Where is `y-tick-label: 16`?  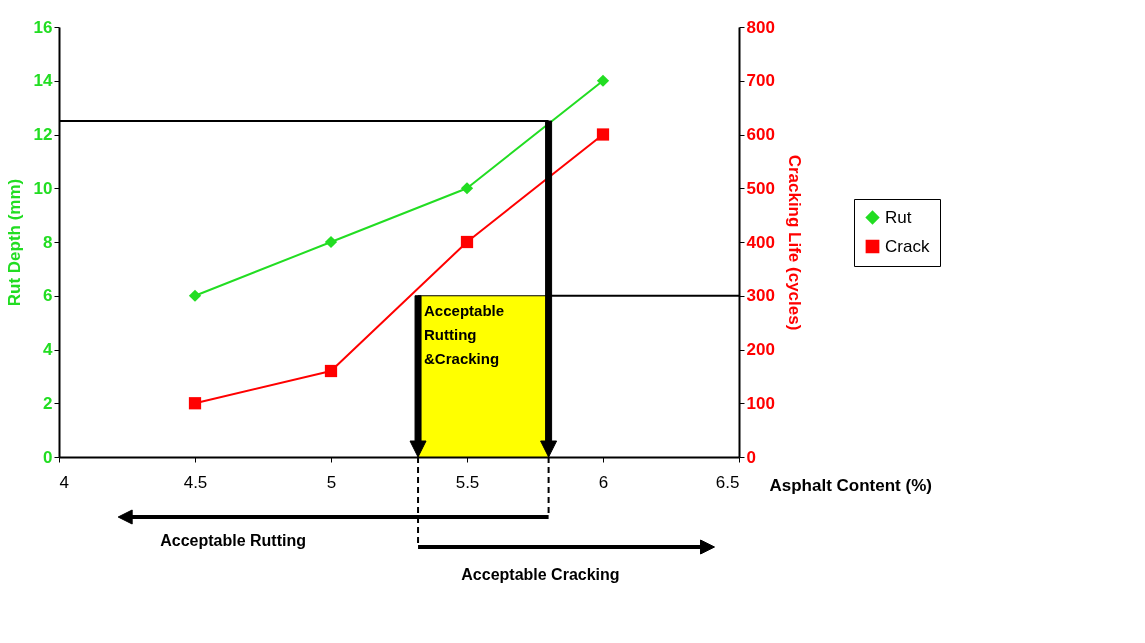 y-tick-label: 16 is located at coordinates (43, 27).